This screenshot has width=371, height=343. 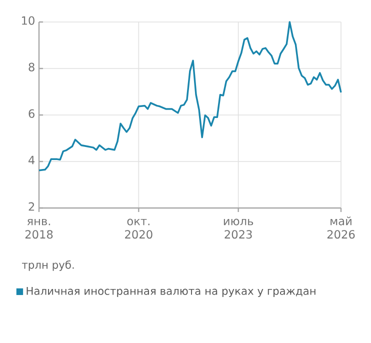 I want to click on x-tick-label: янв. 2018, so click(x=39, y=228).